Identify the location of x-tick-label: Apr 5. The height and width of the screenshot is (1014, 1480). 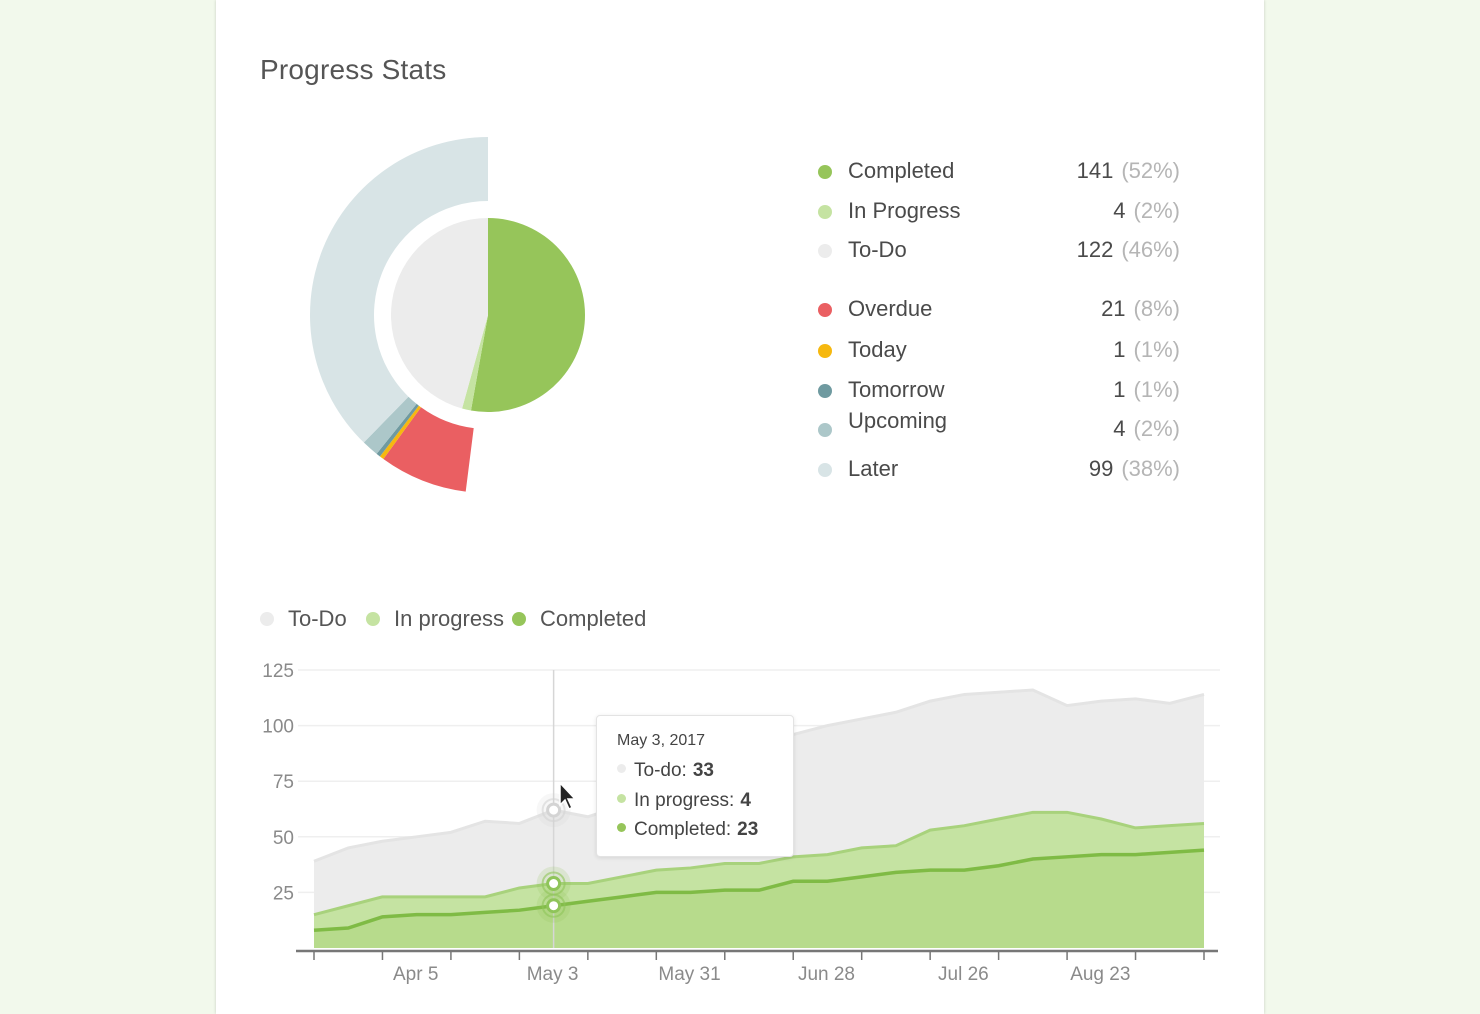
(415, 974).